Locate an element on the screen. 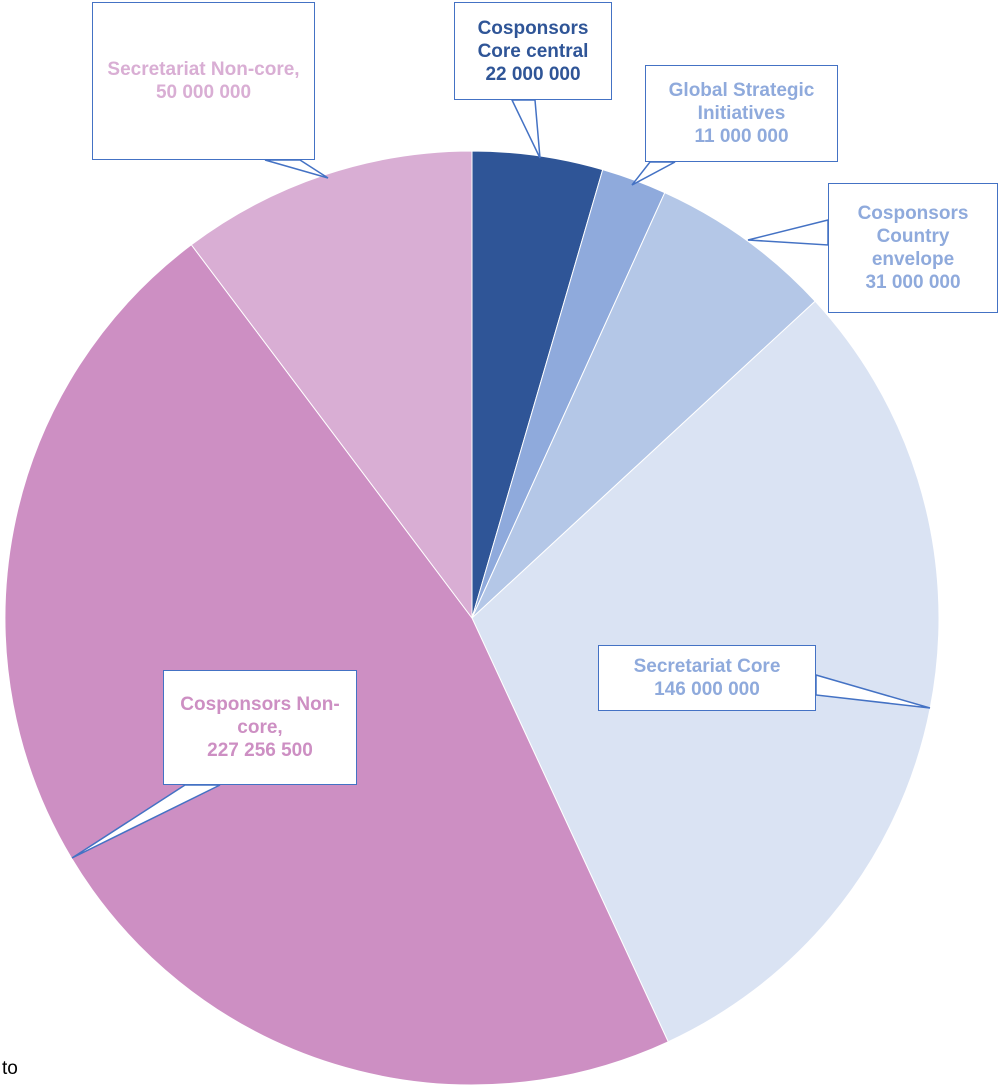 This screenshot has height=1090, width=1000. value-label: 227 256 500 is located at coordinates (260, 750).